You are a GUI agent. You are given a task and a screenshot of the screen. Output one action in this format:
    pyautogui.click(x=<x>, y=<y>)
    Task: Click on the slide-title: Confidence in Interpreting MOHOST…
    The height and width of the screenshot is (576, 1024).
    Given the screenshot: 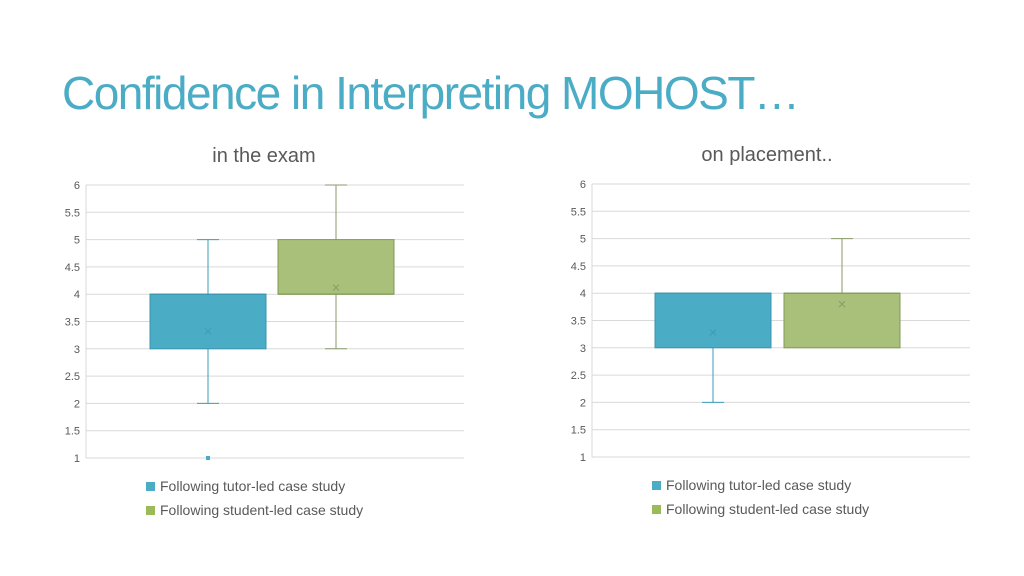 What is the action you would take?
    pyautogui.click(x=431, y=93)
    